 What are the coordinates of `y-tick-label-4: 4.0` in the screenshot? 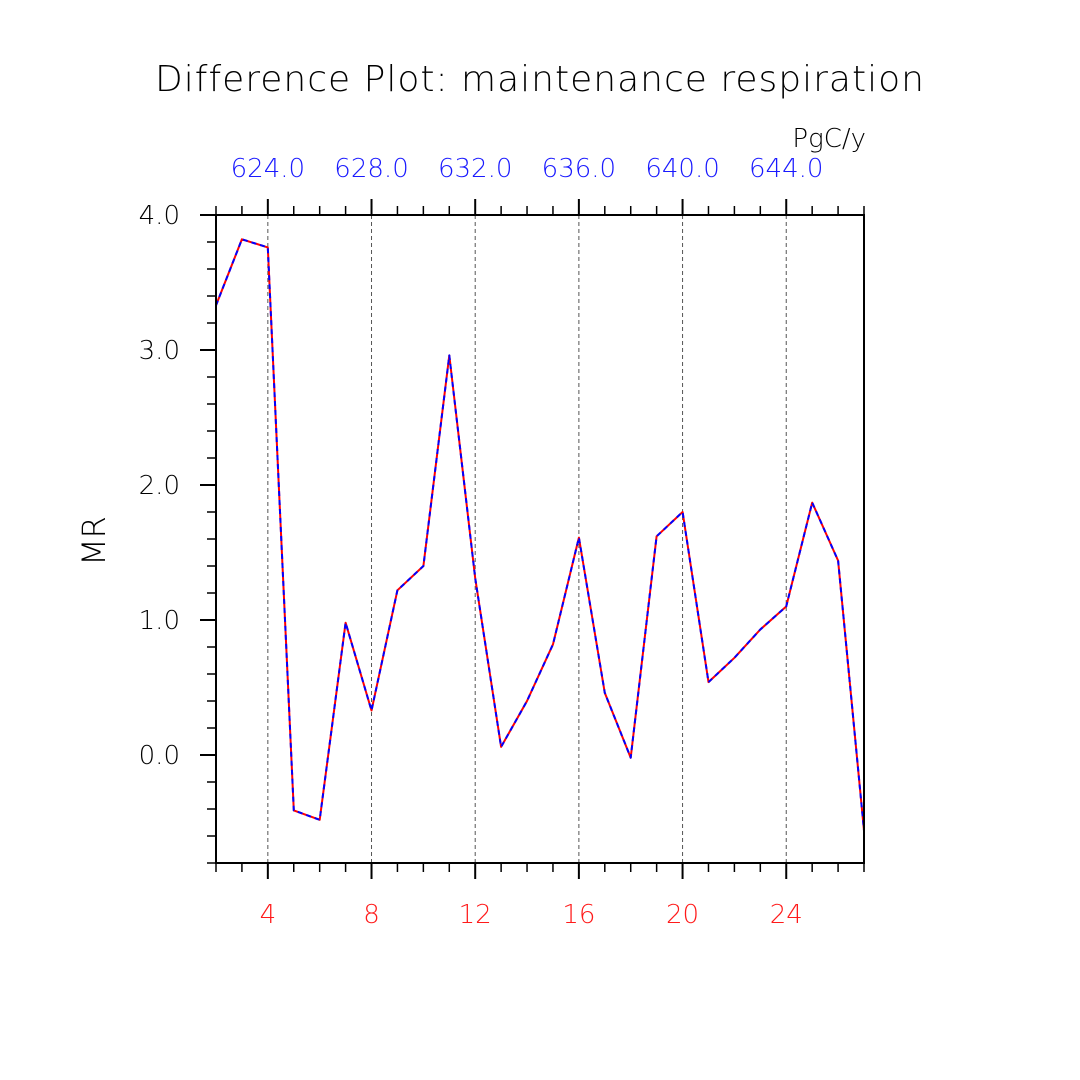 It's located at (159, 216).